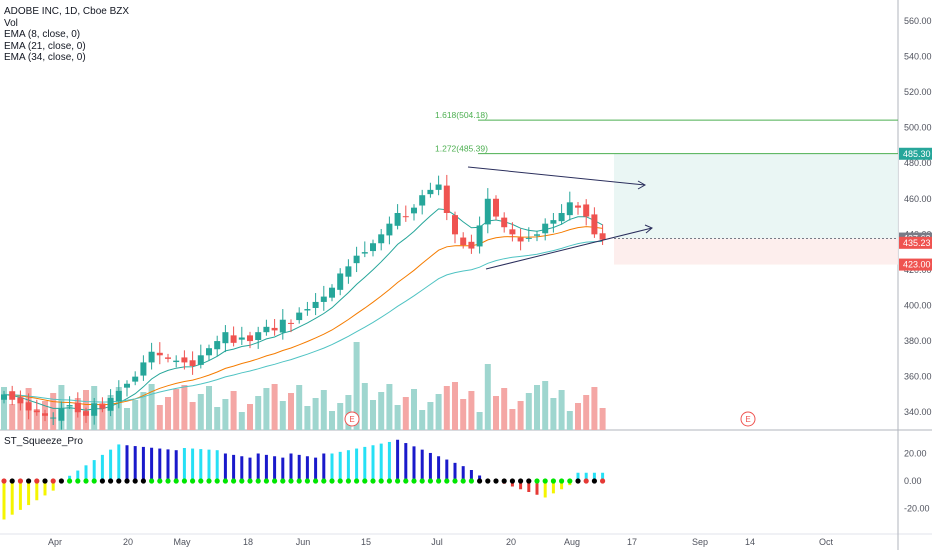  What do you see at coordinates (918, 412) in the screenshot?
I see `price-axis-label: 340.00` at bounding box center [918, 412].